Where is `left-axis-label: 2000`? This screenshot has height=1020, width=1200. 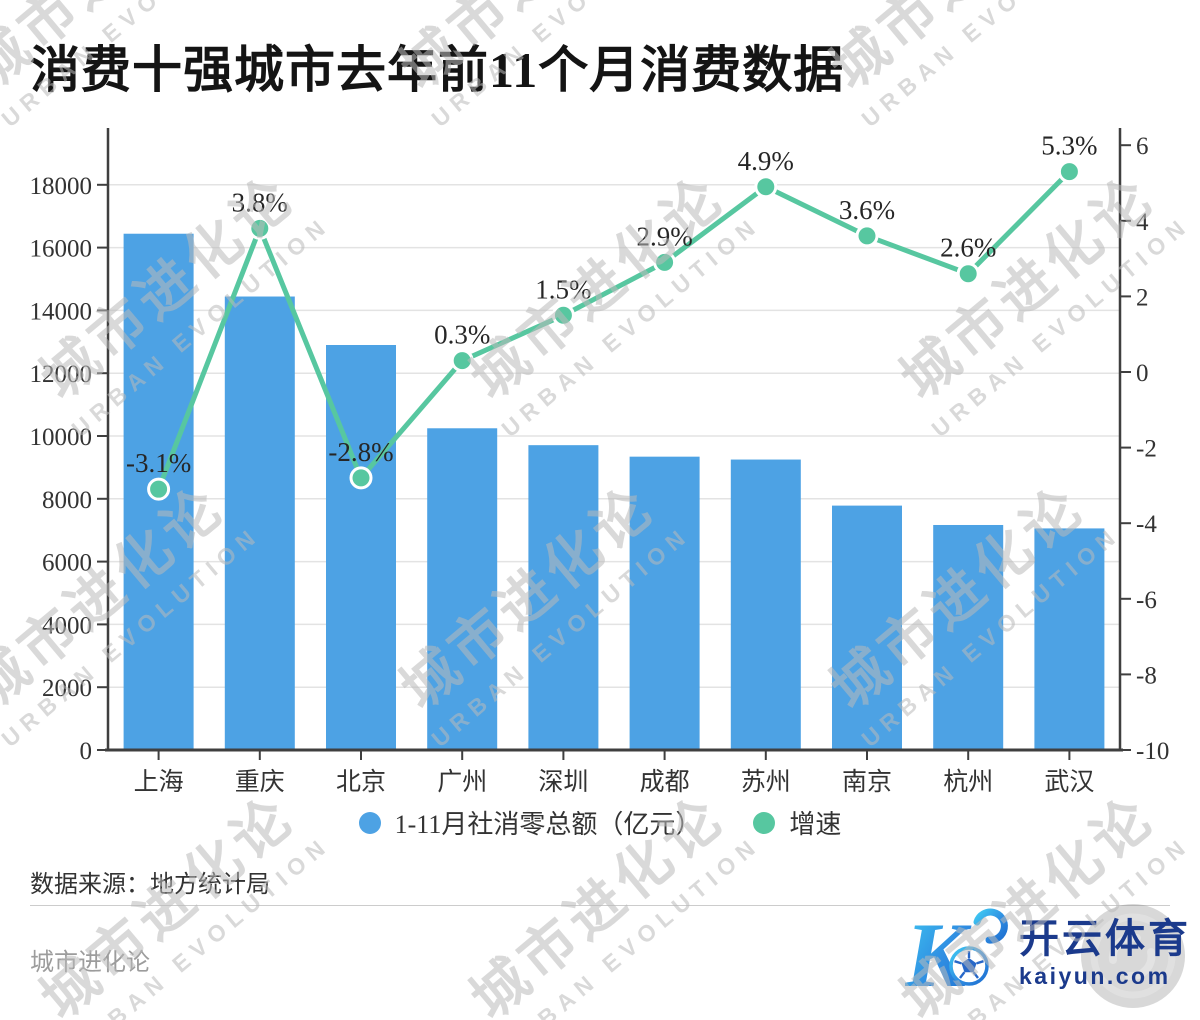
left-axis-label: 2000 is located at coordinates (67, 688).